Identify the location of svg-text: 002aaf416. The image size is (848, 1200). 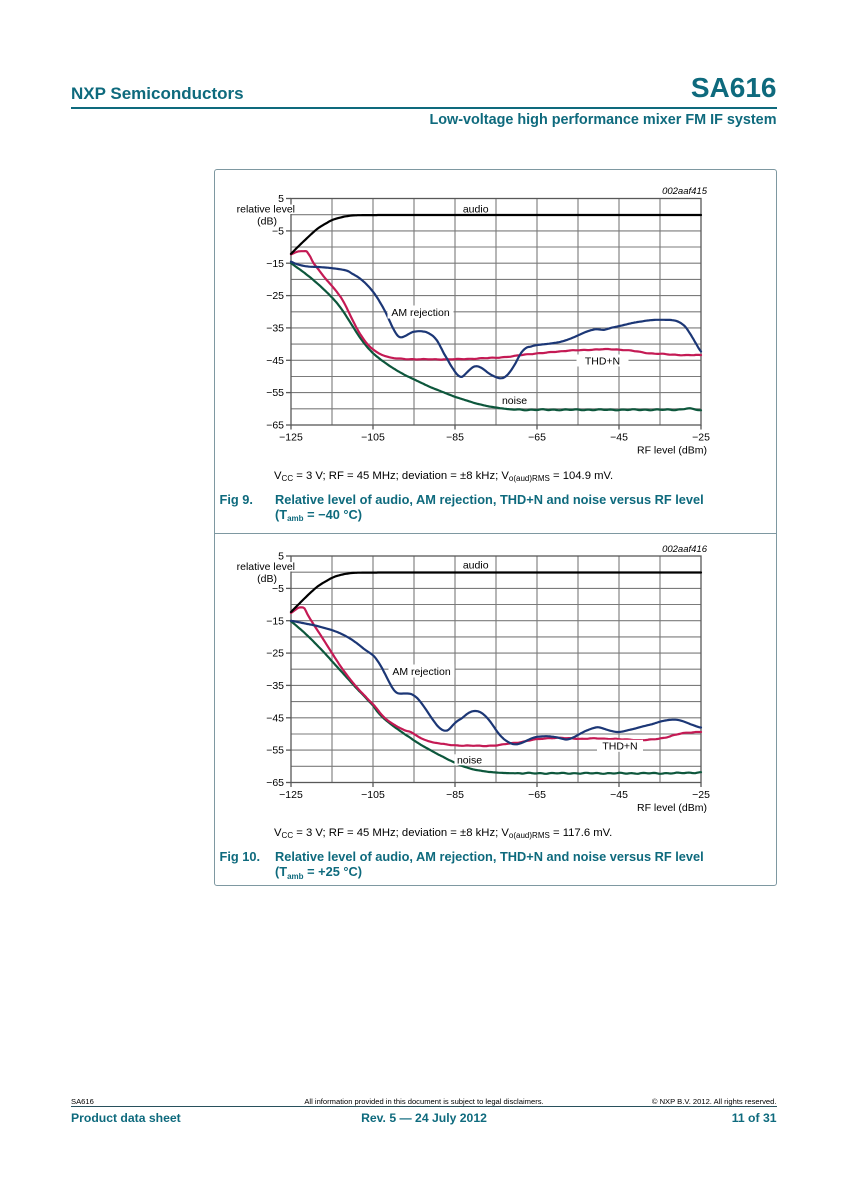
(685, 549).